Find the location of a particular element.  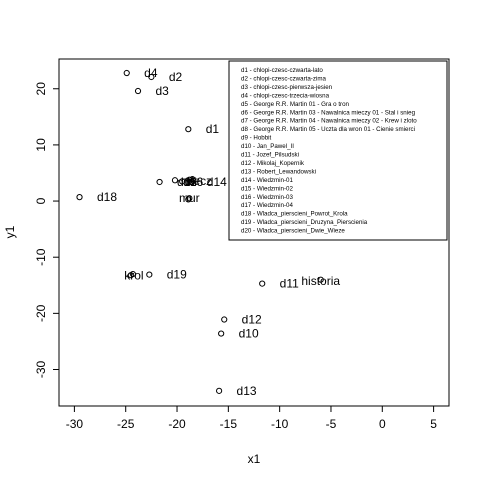

word-label-historia: historia is located at coordinates (320, 281).